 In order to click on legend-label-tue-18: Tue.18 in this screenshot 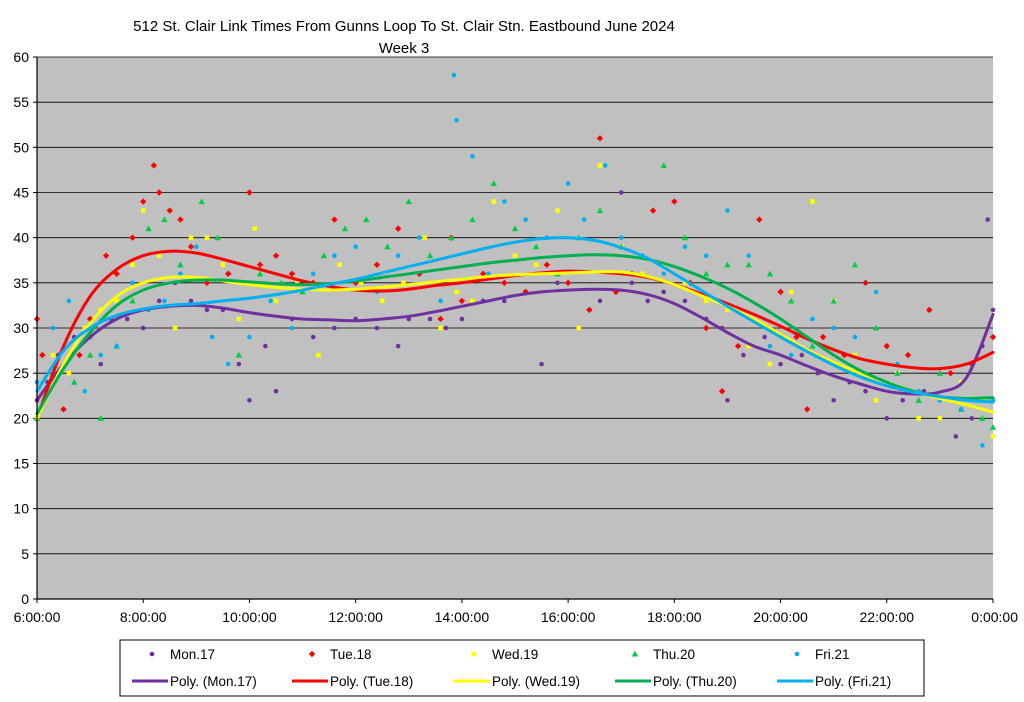, I will do `click(351, 654)`.